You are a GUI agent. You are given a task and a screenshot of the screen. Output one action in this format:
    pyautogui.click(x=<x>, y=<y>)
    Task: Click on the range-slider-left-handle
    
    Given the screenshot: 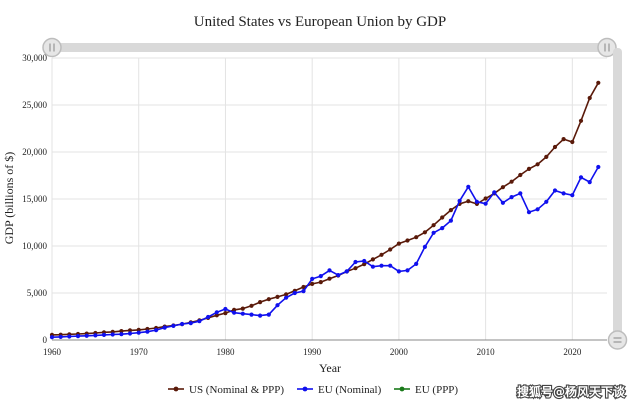 What is the action you would take?
    pyautogui.click(x=52, y=47)
    